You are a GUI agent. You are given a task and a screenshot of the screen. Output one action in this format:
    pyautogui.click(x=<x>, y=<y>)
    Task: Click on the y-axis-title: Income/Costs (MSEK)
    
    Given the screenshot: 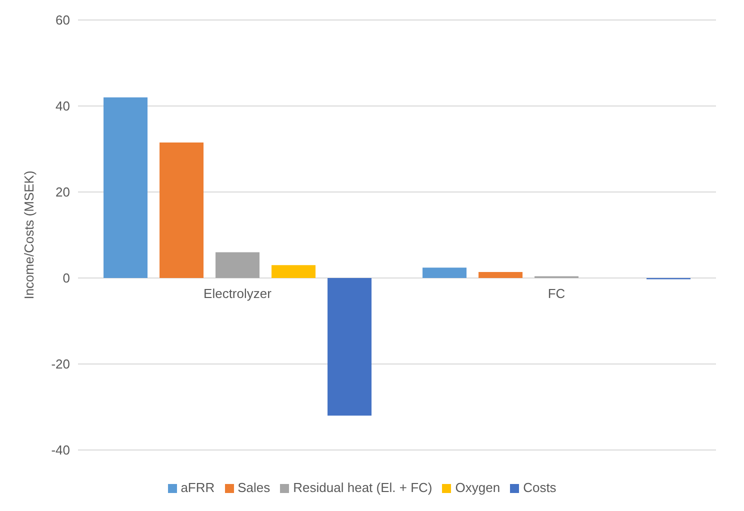 What is the action you would take?
    pyautogui.click(x=29, y=235)
    